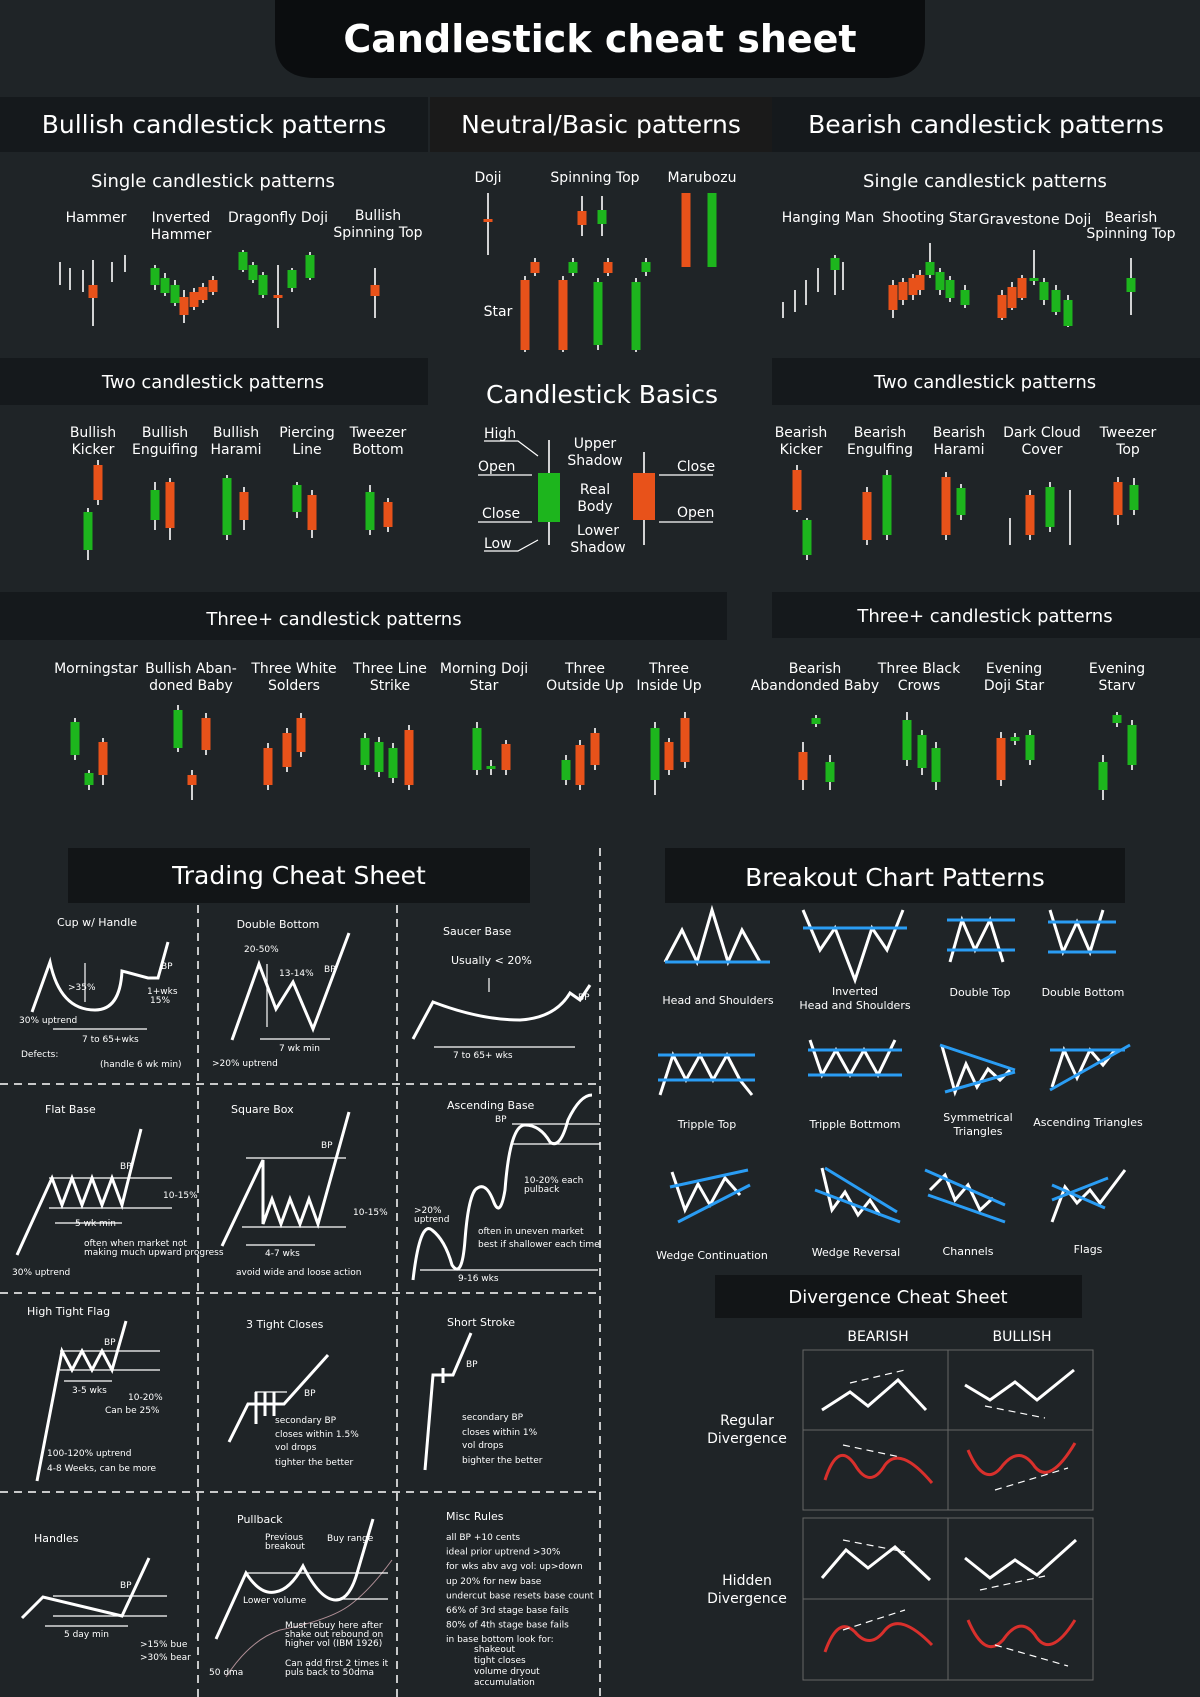  I want to click on bull-three-label: Strike, so click(390, 686).